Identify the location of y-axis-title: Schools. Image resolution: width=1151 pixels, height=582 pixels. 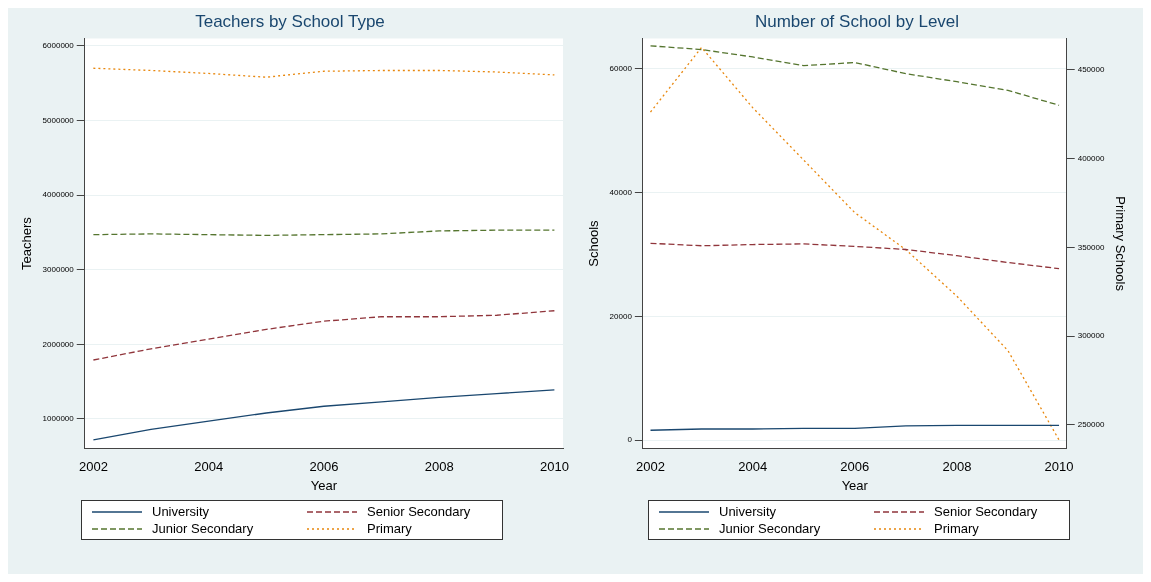
(594, 243).